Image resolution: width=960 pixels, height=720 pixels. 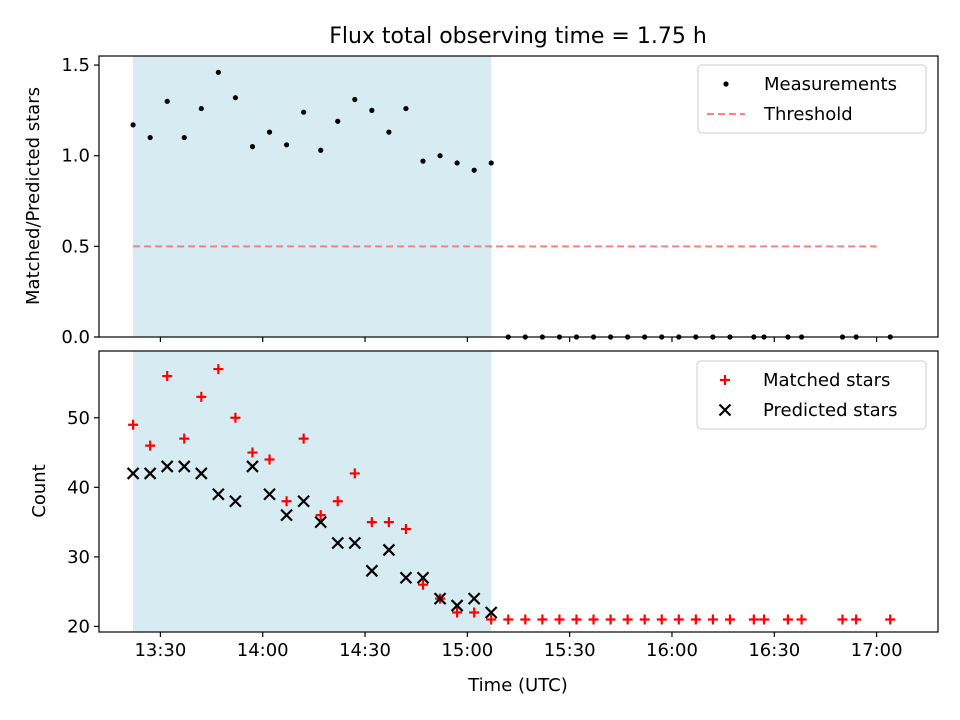 I want to click on y-tick-label: 50, so click(x=78, y=418).